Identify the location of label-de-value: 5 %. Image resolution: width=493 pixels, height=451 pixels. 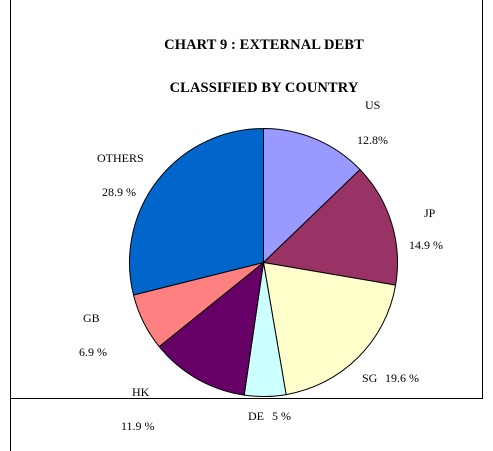
(281, 416).